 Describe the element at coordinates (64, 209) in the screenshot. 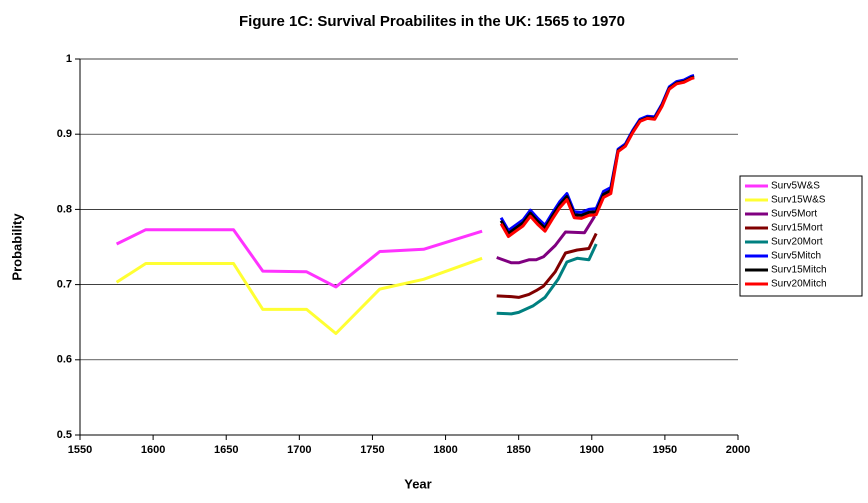

I see `y-tick-label: 0.8` at that location.